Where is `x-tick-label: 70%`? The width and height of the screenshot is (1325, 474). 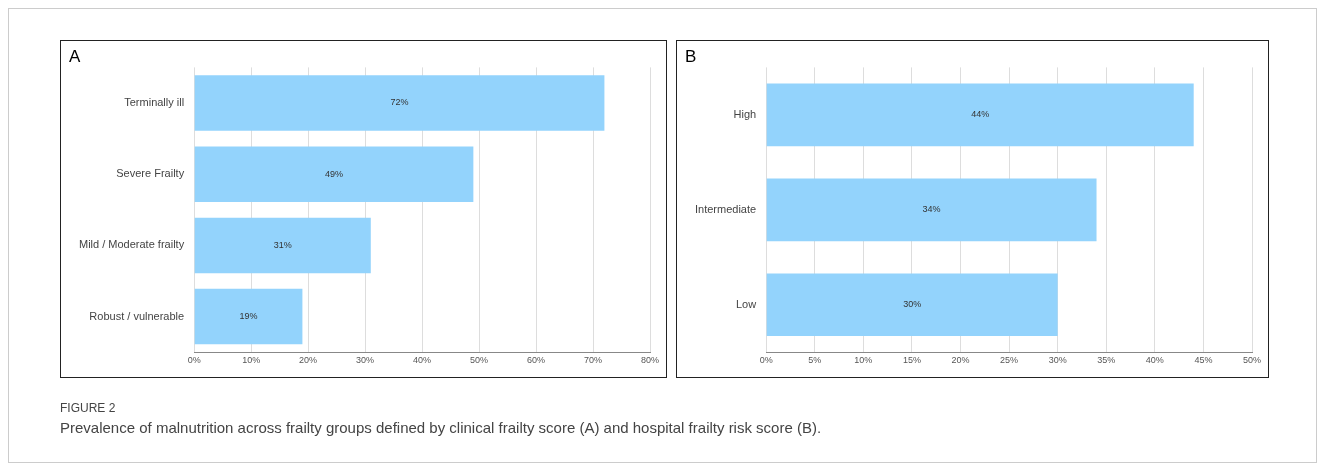
x-tick-label: 70% is located at coordinates (593, 360).